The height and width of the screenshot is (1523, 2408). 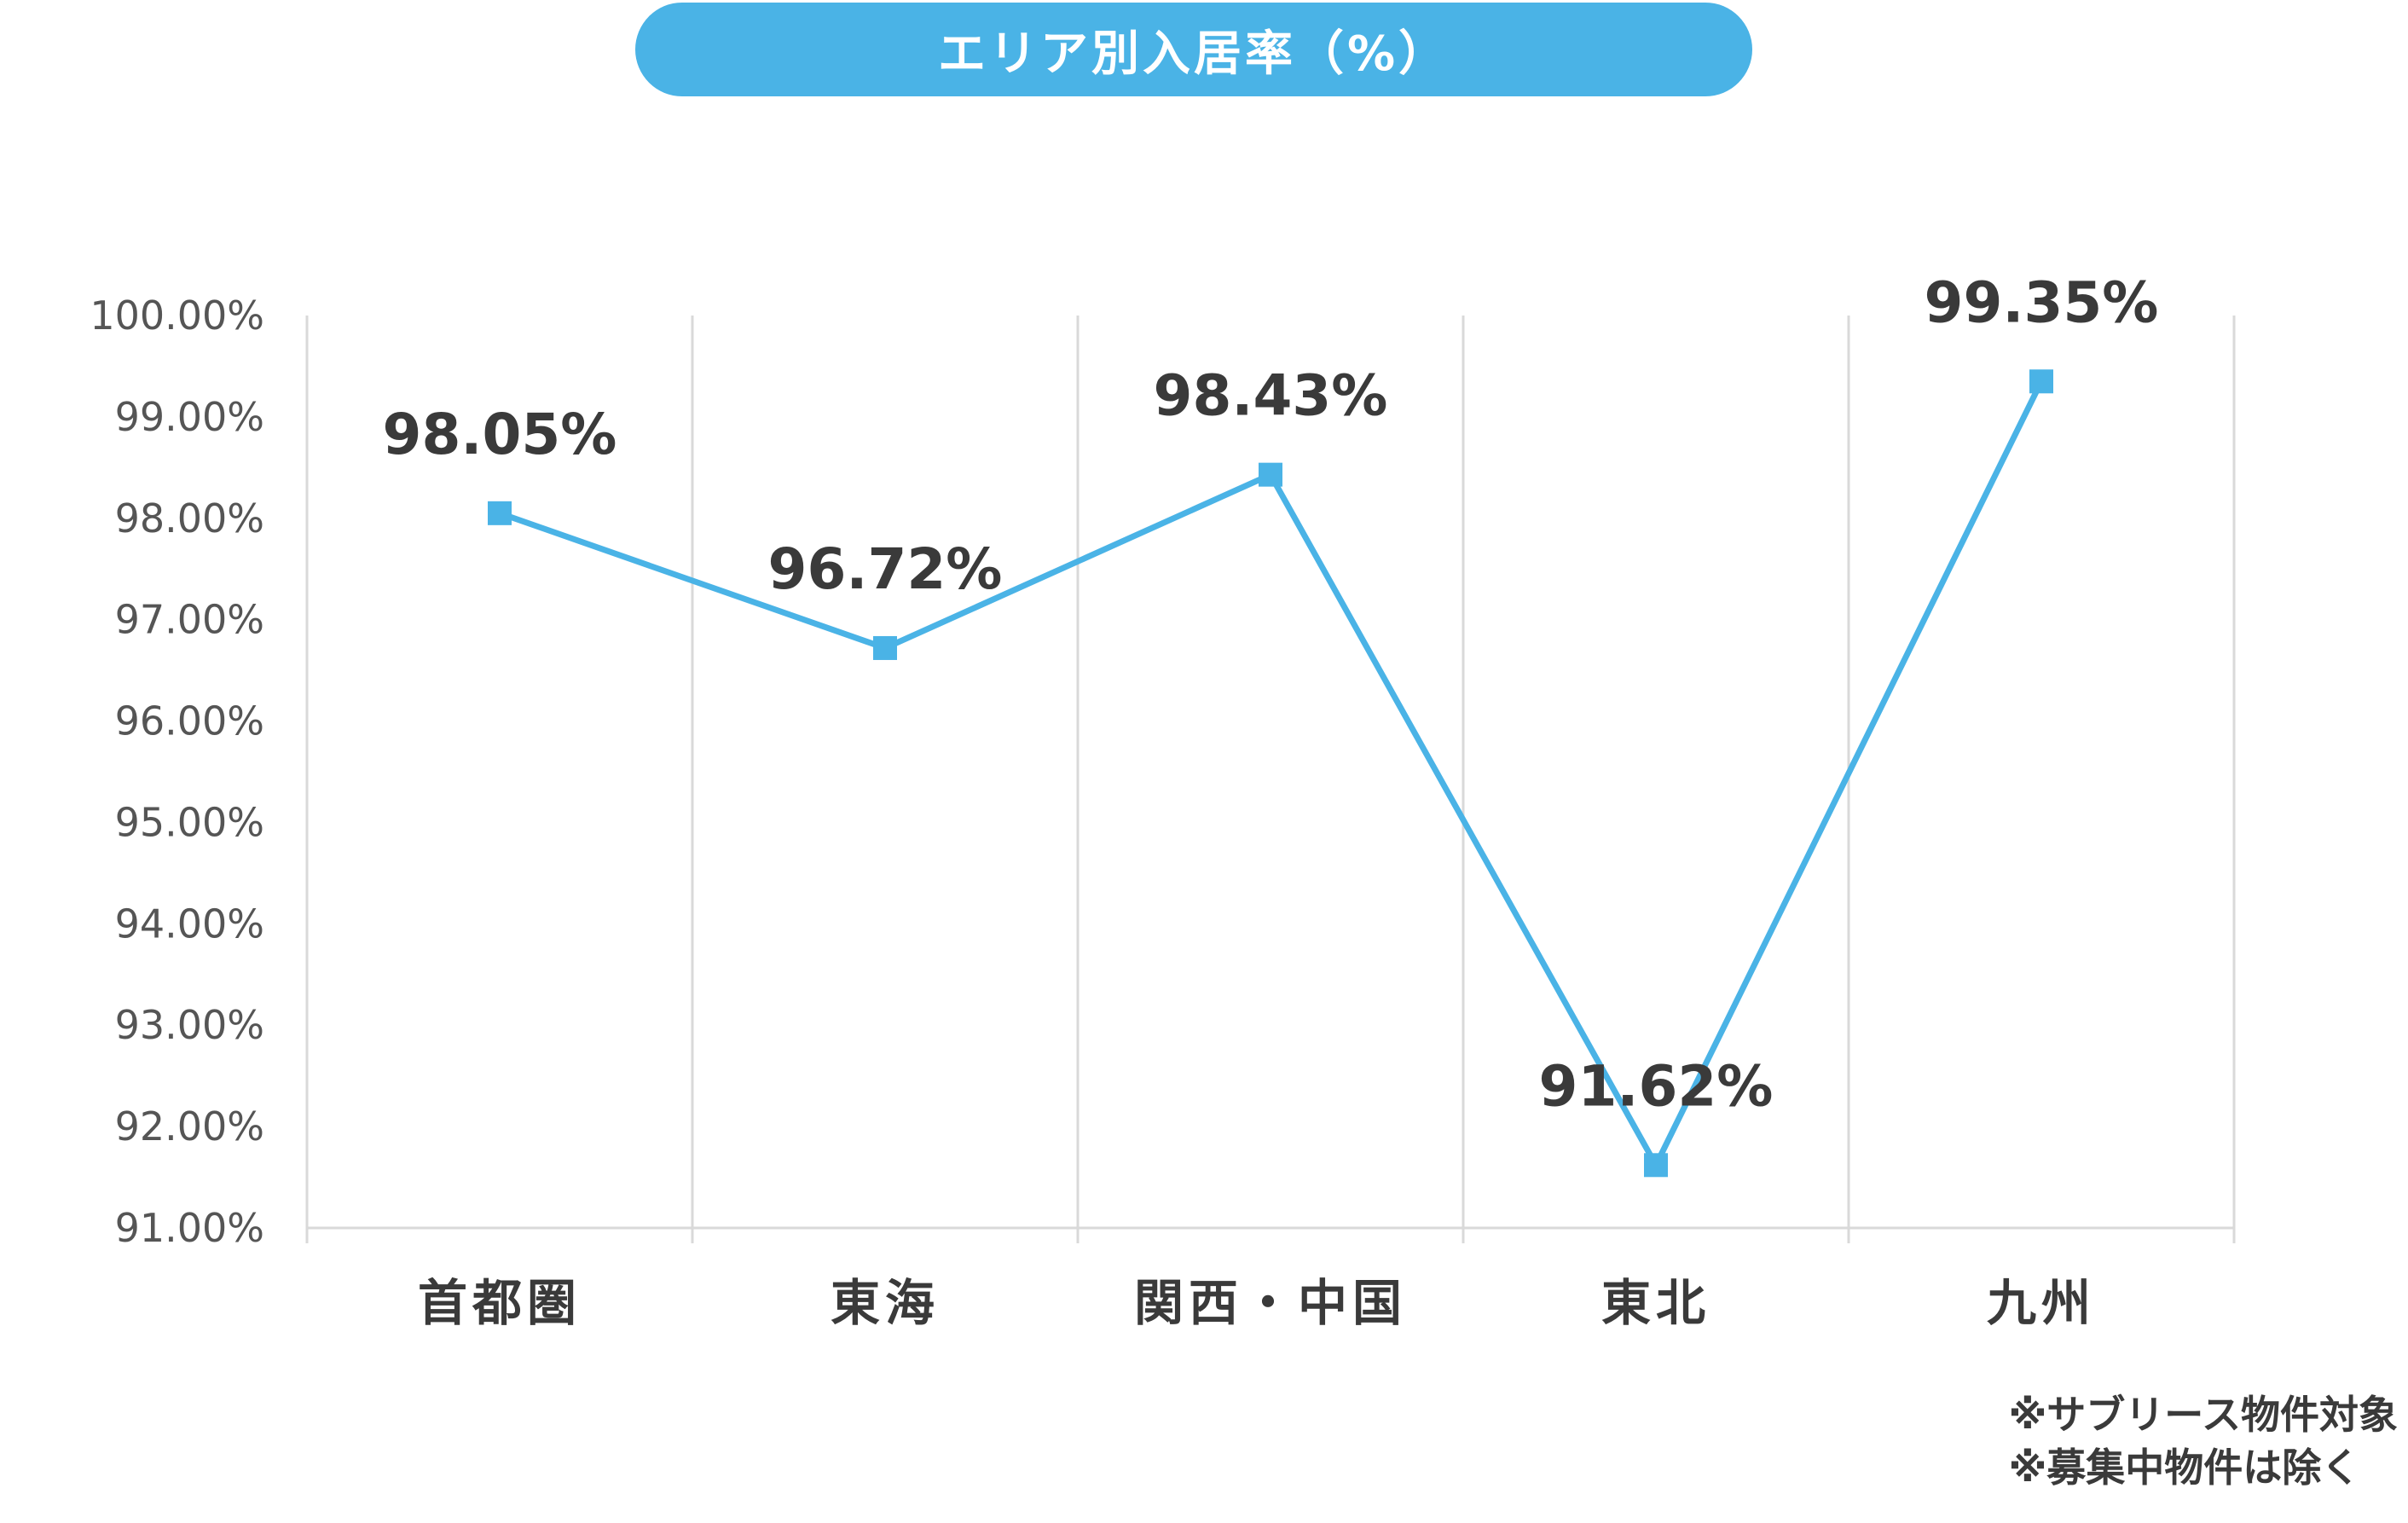 I want to click on data-label: 99.35%, so click(x=2042, y=302).